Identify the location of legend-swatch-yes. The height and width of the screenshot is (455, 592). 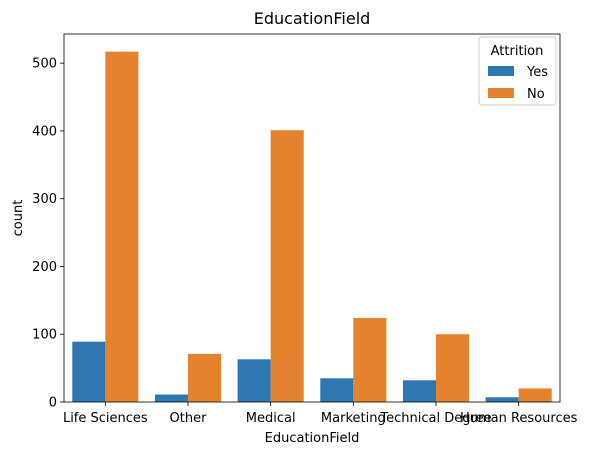
(501, 71).